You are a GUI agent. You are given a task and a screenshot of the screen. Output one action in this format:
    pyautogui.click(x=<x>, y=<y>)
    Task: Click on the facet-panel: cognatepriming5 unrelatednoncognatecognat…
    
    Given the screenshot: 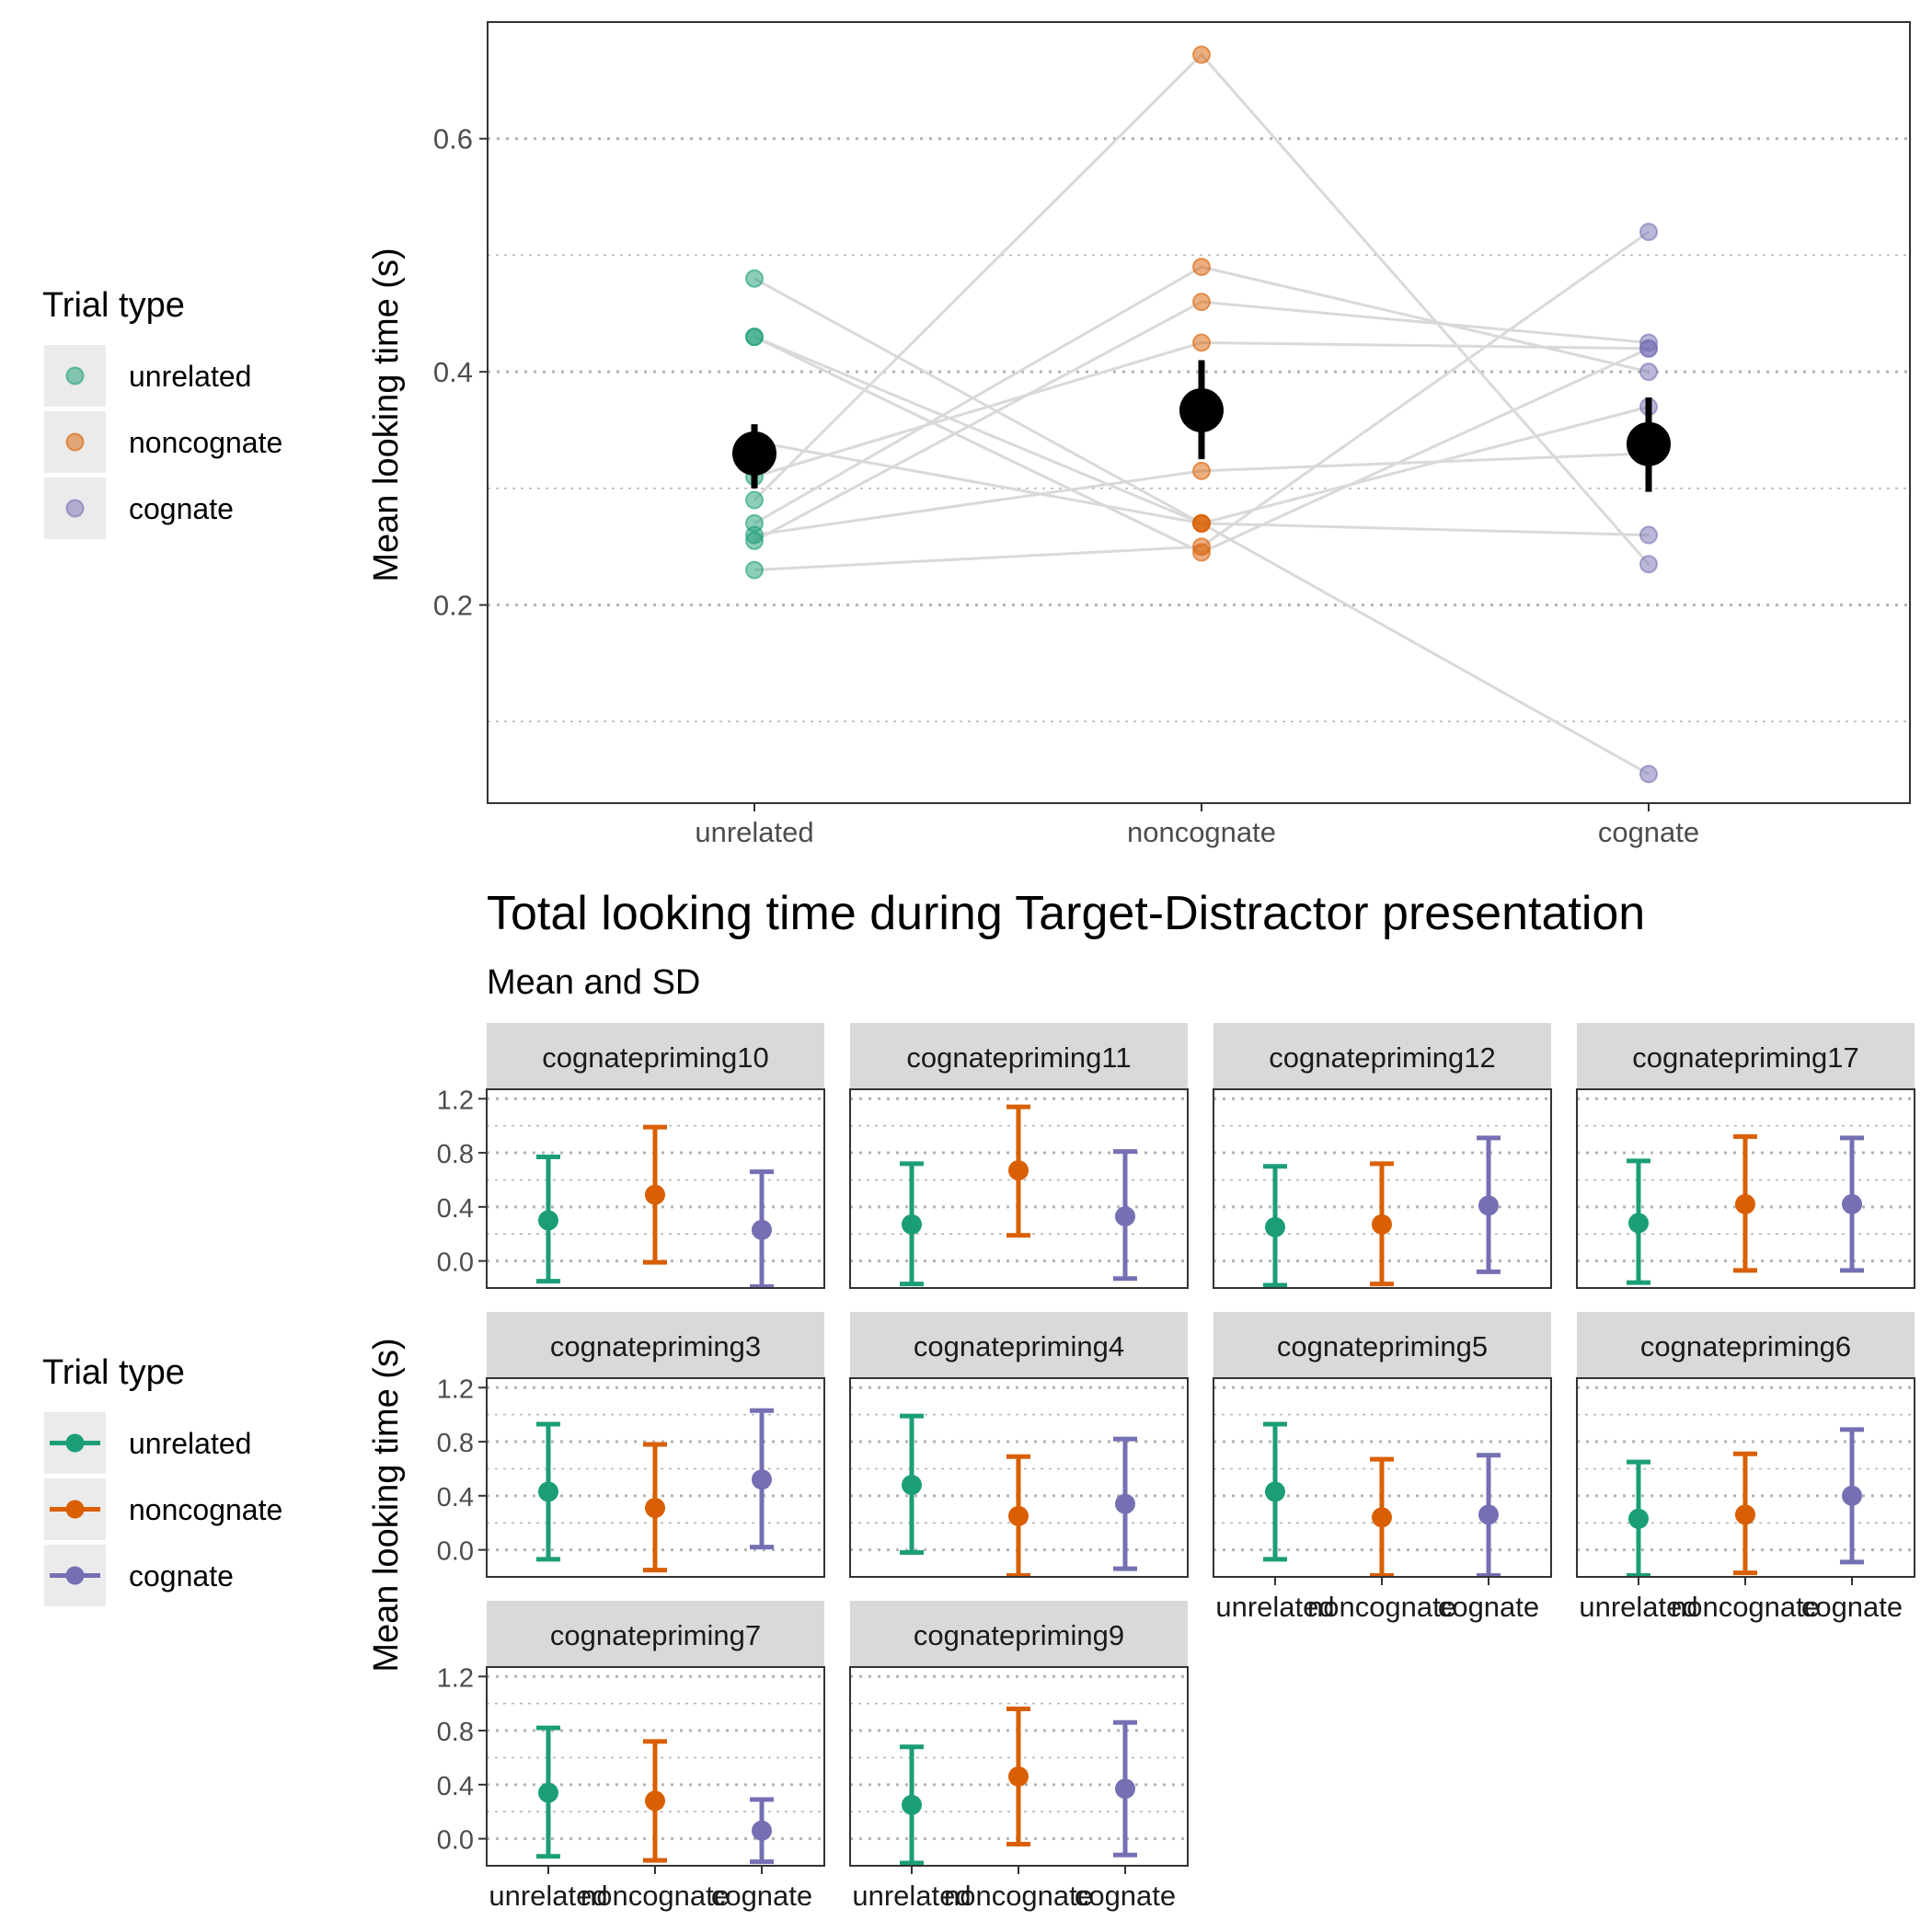 What is the action you would take?
    pyautogui.click(x=1382, y=1467)
    